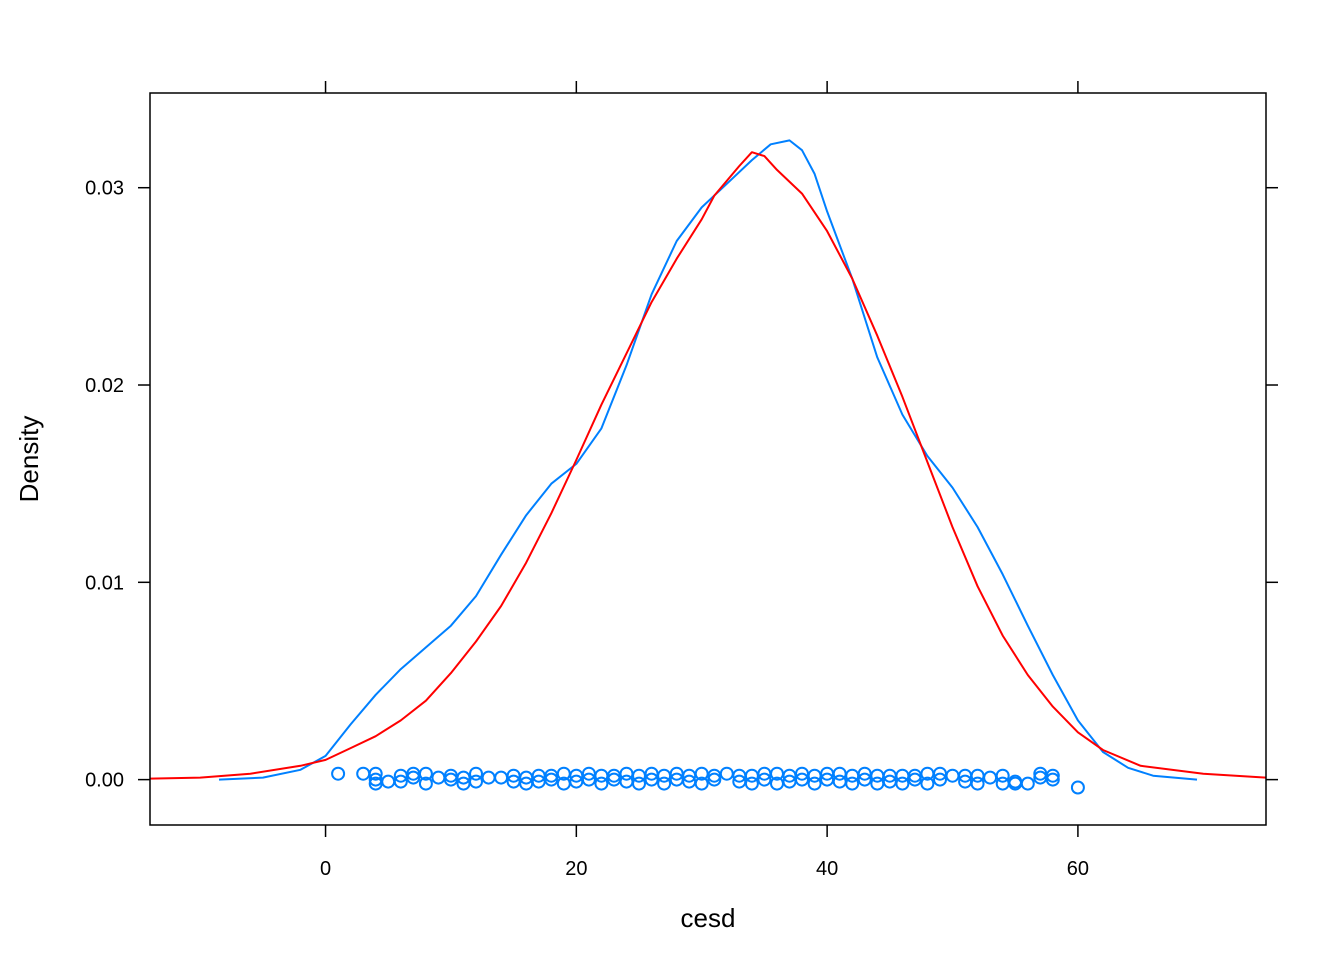 This screenshot has height=960, width=1344. Describe the element at coordinates (29, 459) in the screenshot. I see `y-axis-title: Density` at that location.